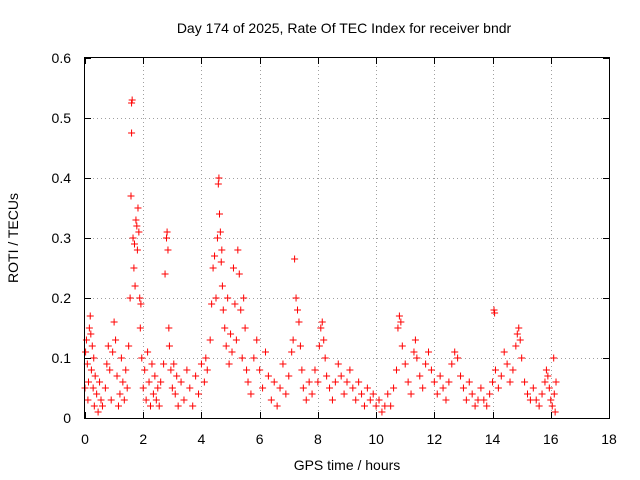 The image size is (640, 480). What do you see at coordinates (67, 418) in the screenshot?
I see `y-tick-label: 0` at bounding box center [67, 418].